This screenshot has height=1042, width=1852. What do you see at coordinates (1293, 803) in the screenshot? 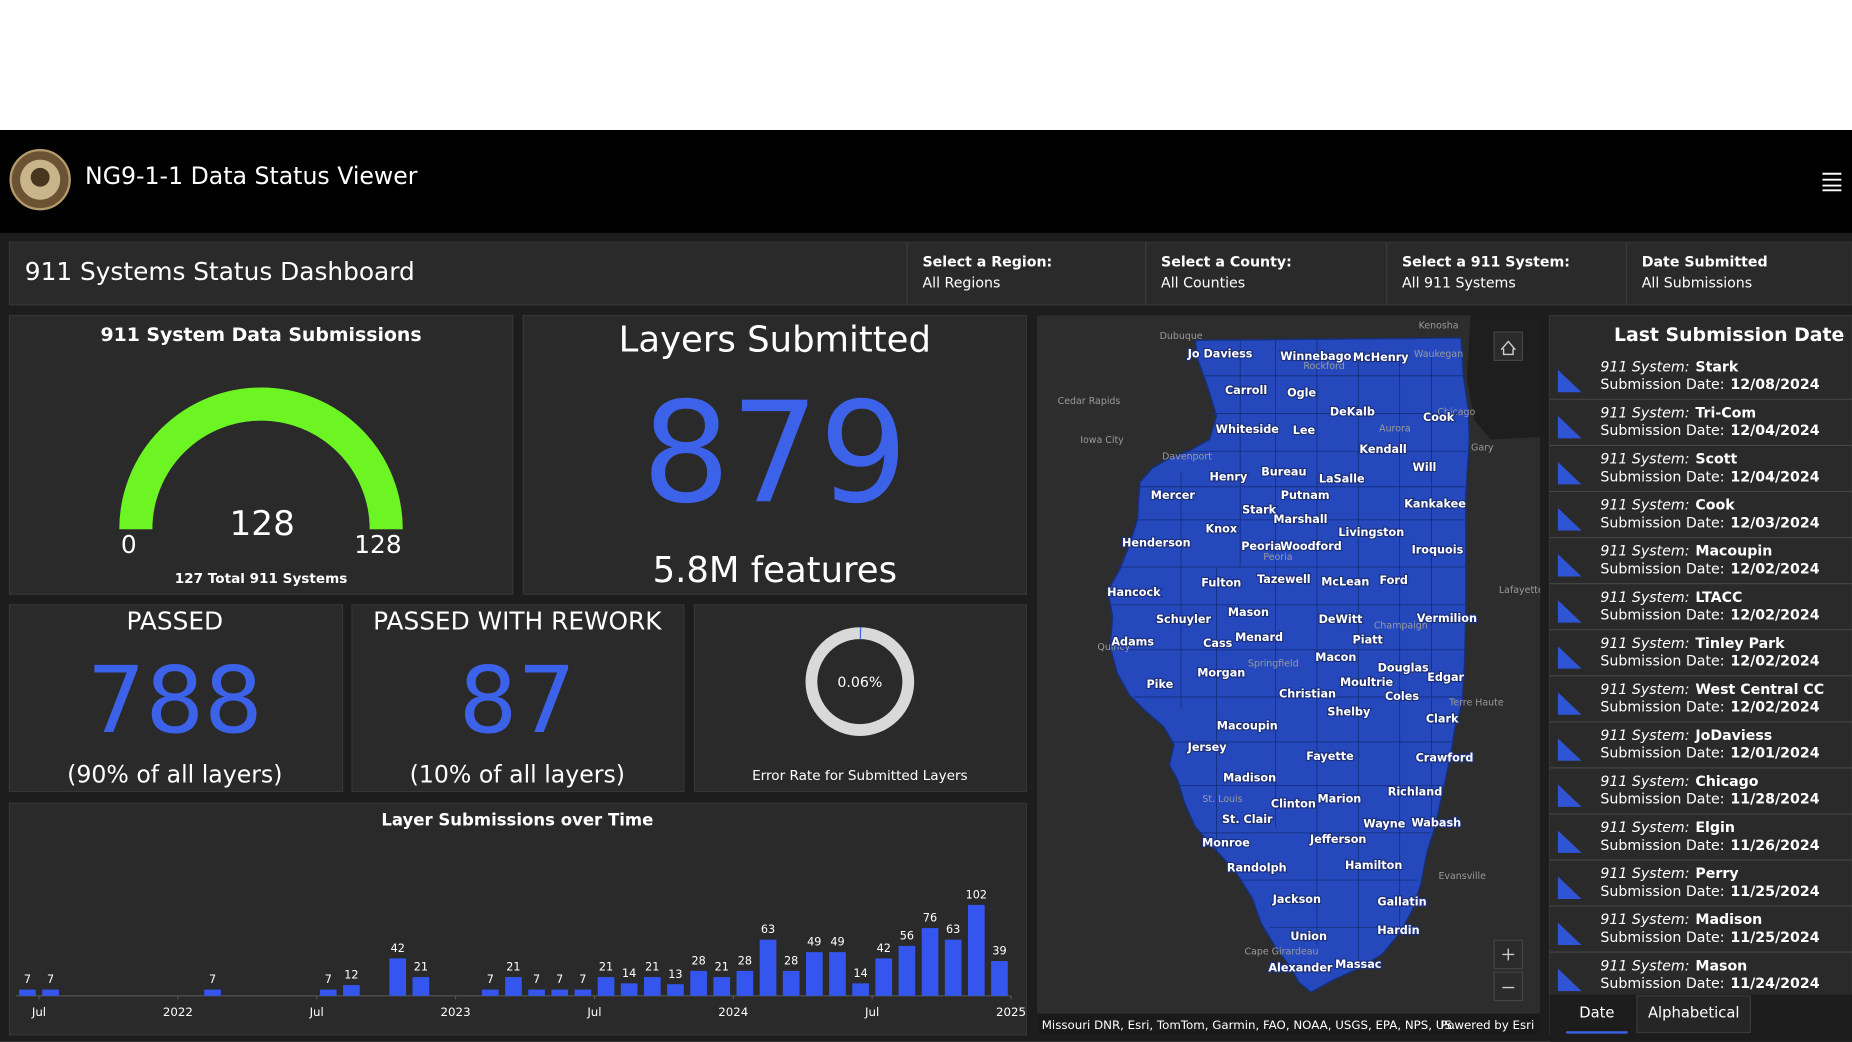
I see `county-label: Clinton` at bounding box center [1293, 803].